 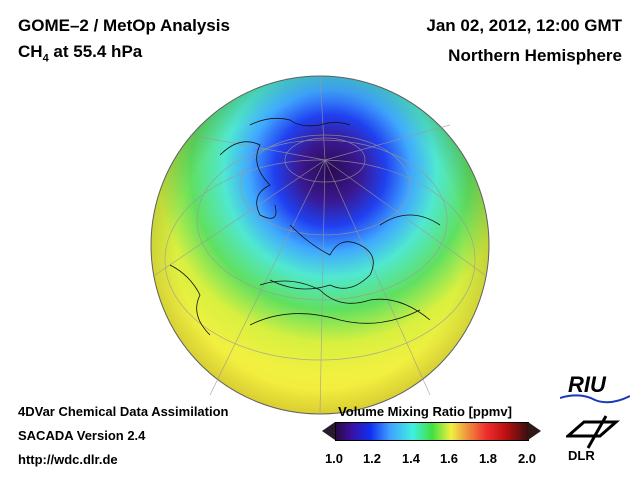 I want to click on riu-logo-wave, so click(x=595, y=399).